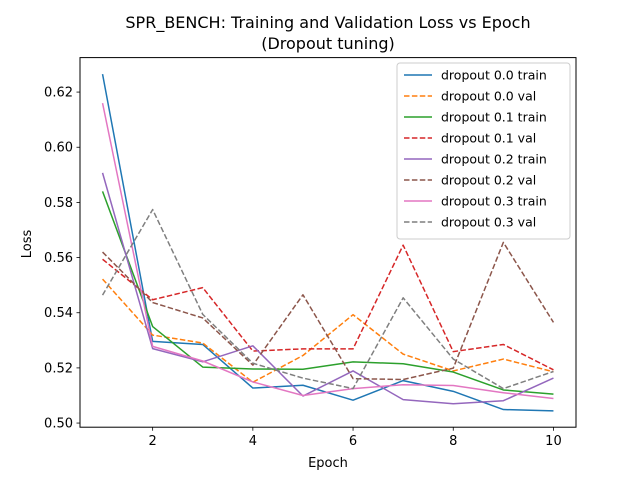 This screenshot has height=480, width=640. What do you see at coordinates (453, 441) in the screenshot?
I see `x-tick-label: 8` at bounding box center [453, 441].